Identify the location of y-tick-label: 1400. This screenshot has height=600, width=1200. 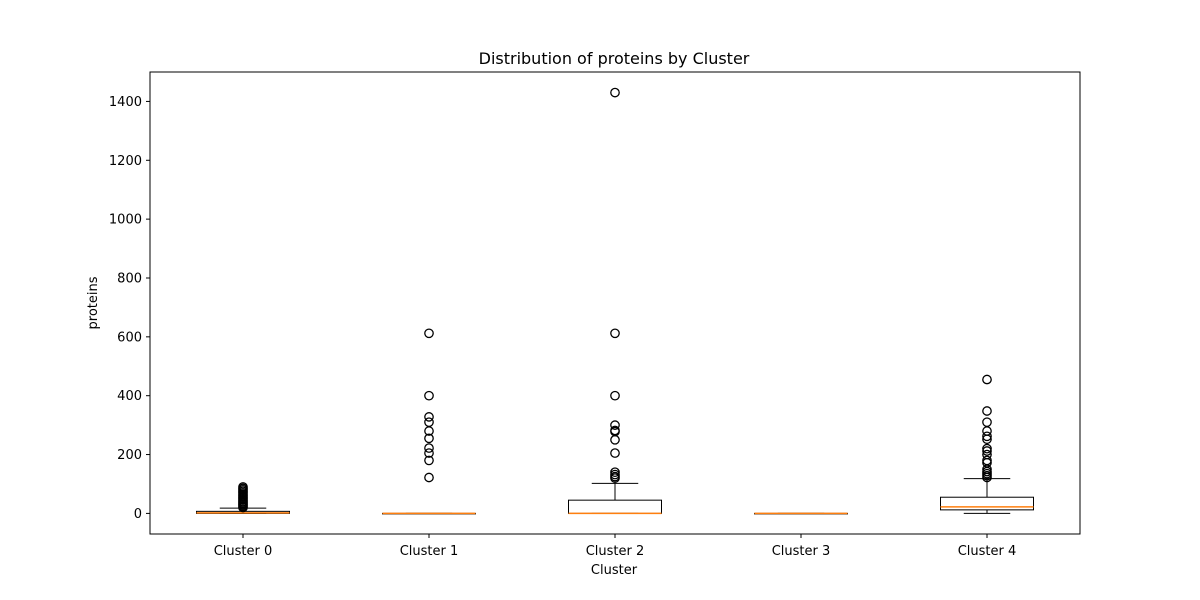
(125, 102).